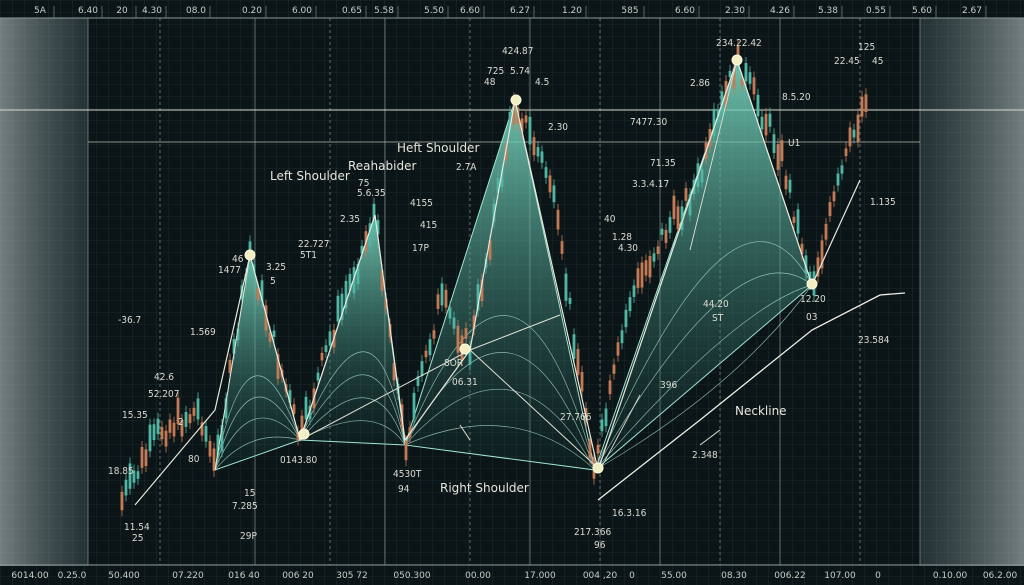  I want to click on price-label: 5.6.35, so click(371, 193).